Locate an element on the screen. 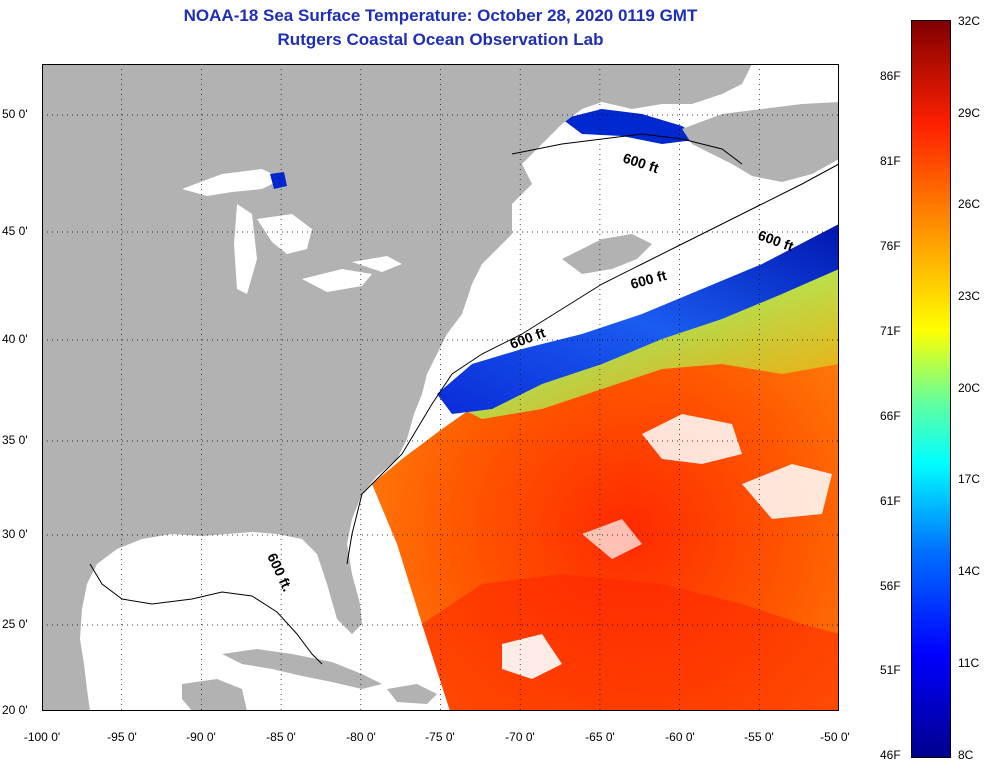 The height and width of the screenshot is (770, 984). lat-label-20: 20 0' is located at coordinates (15, 710).